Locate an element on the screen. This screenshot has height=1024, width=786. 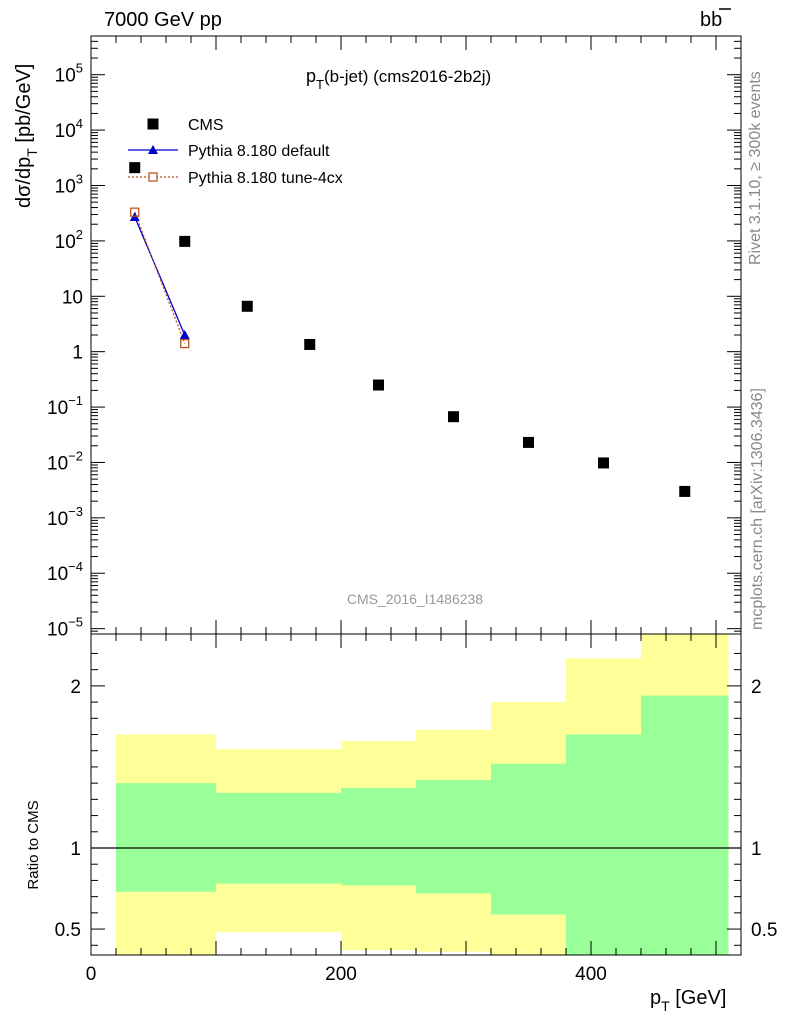
x-tick-label: 200 is located at coordinates (341, 974).